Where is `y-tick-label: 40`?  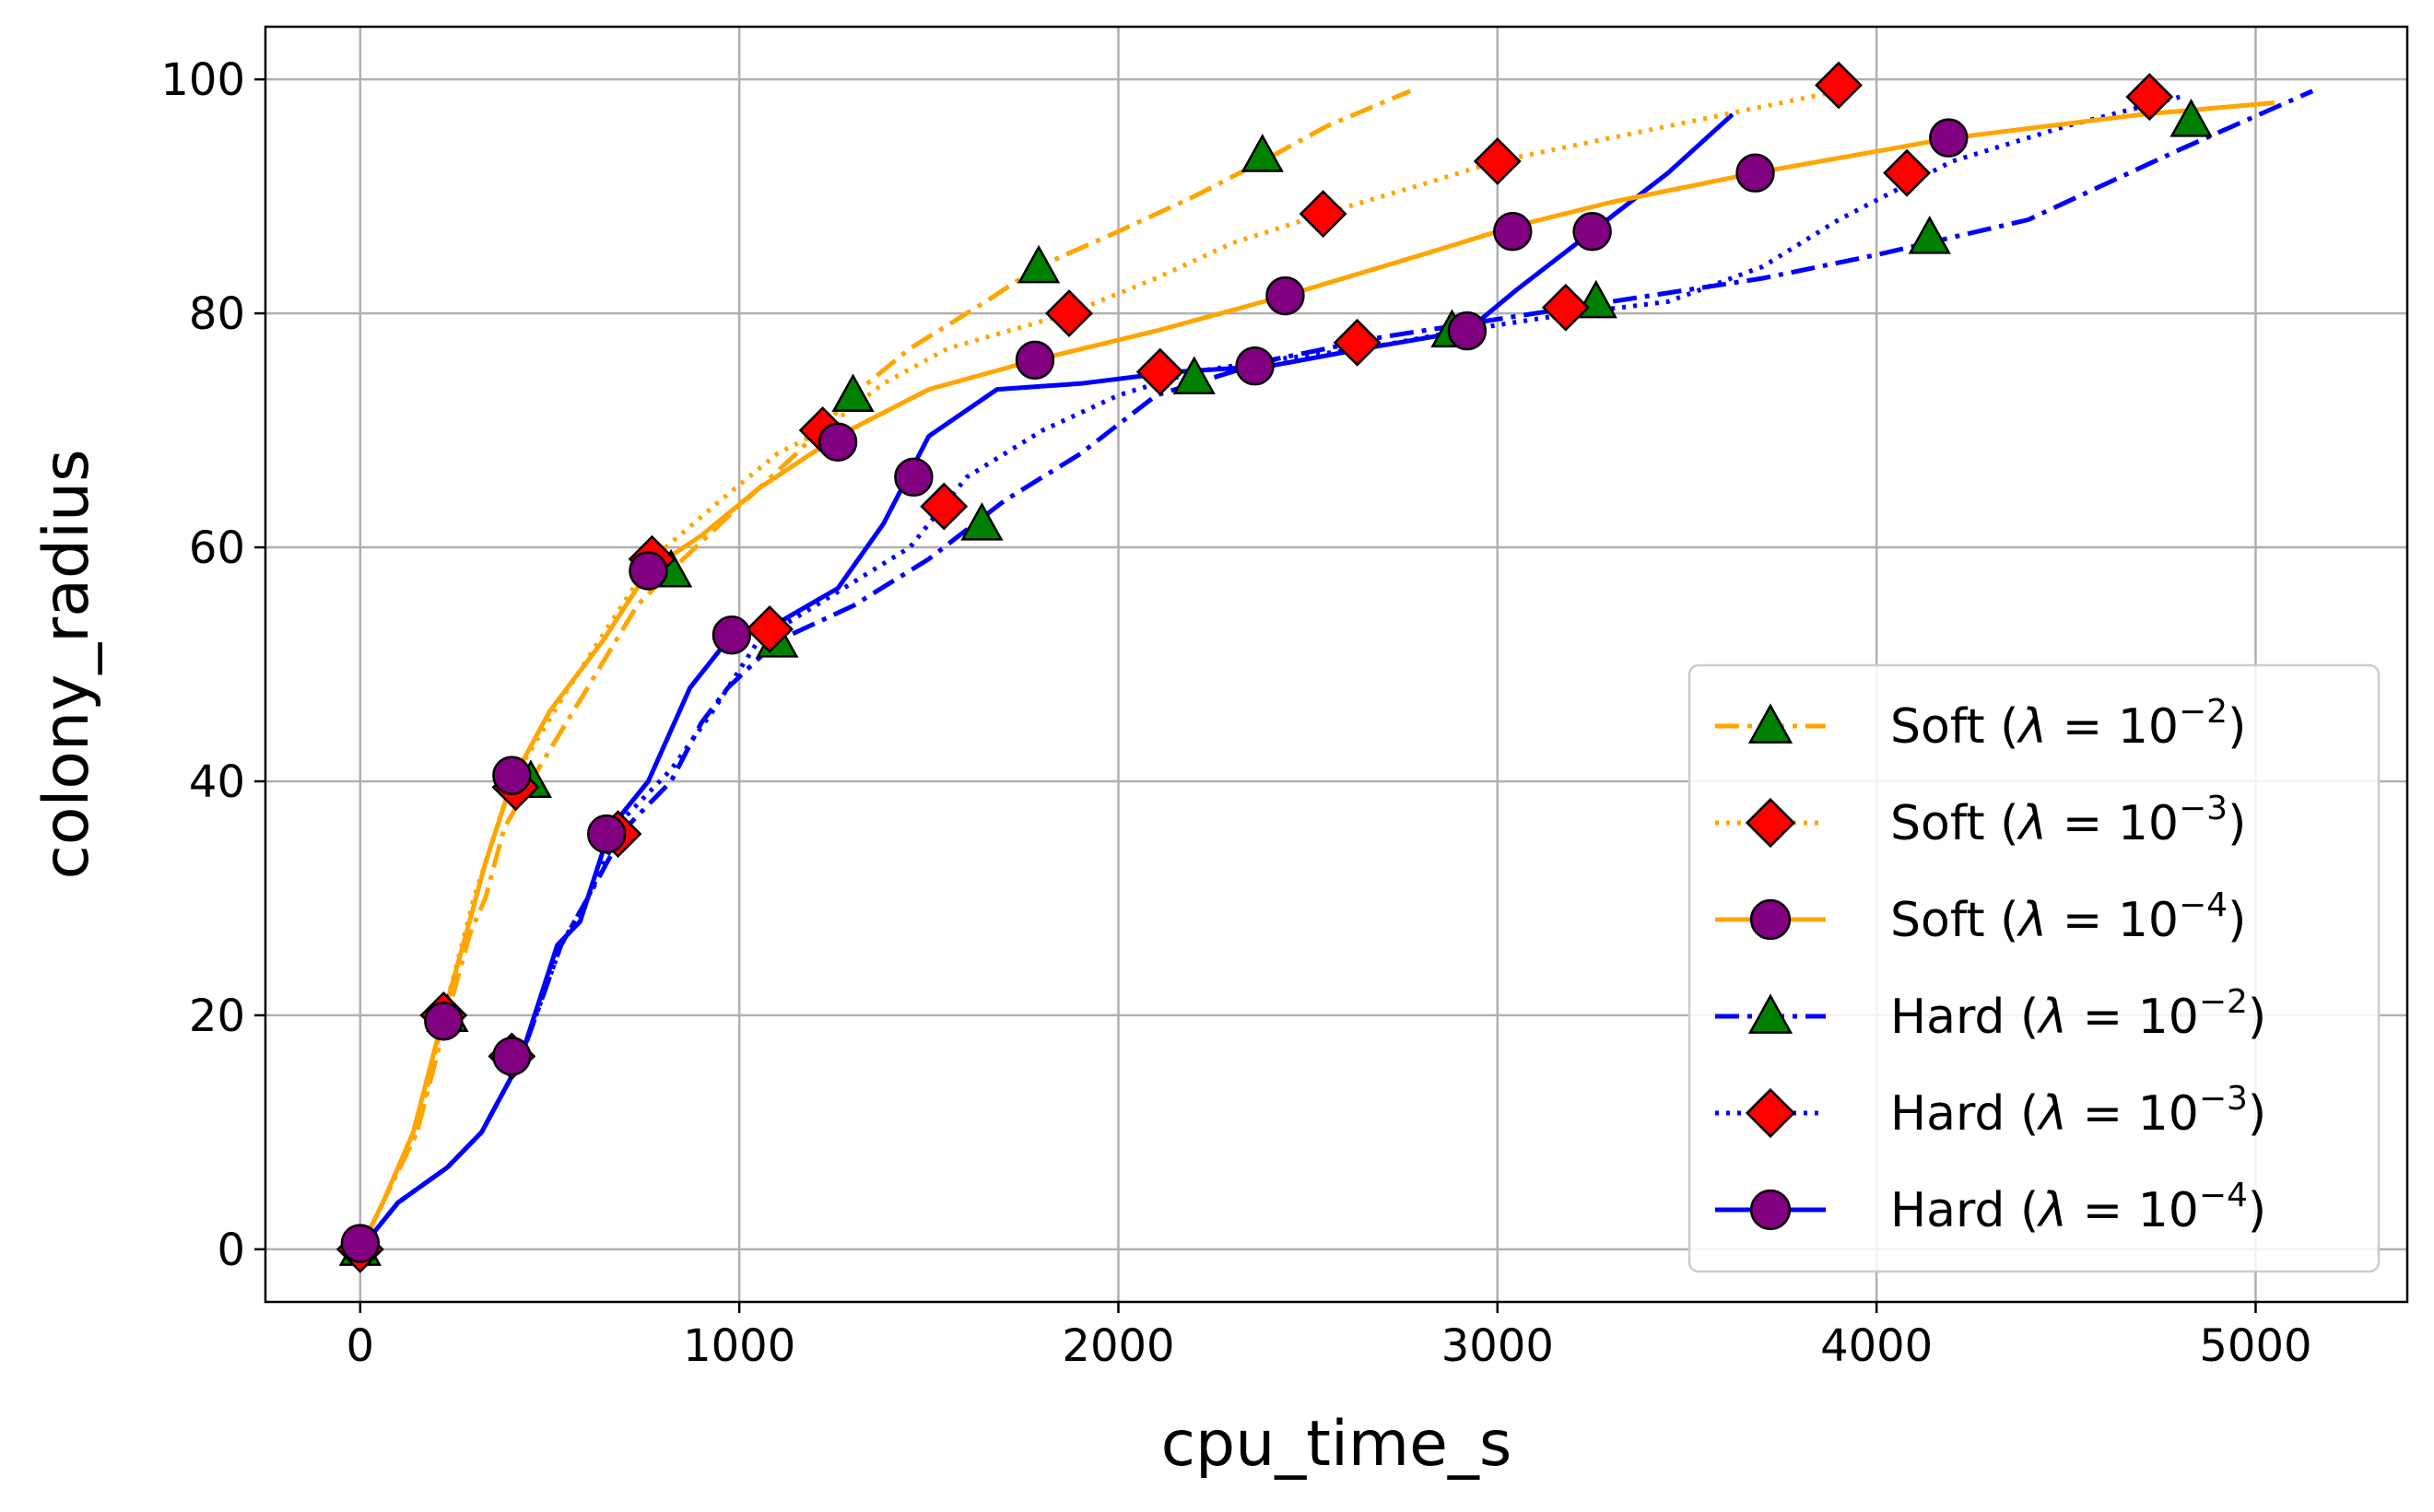 y-tick-label: 40 is located at coordinates (217, 782).